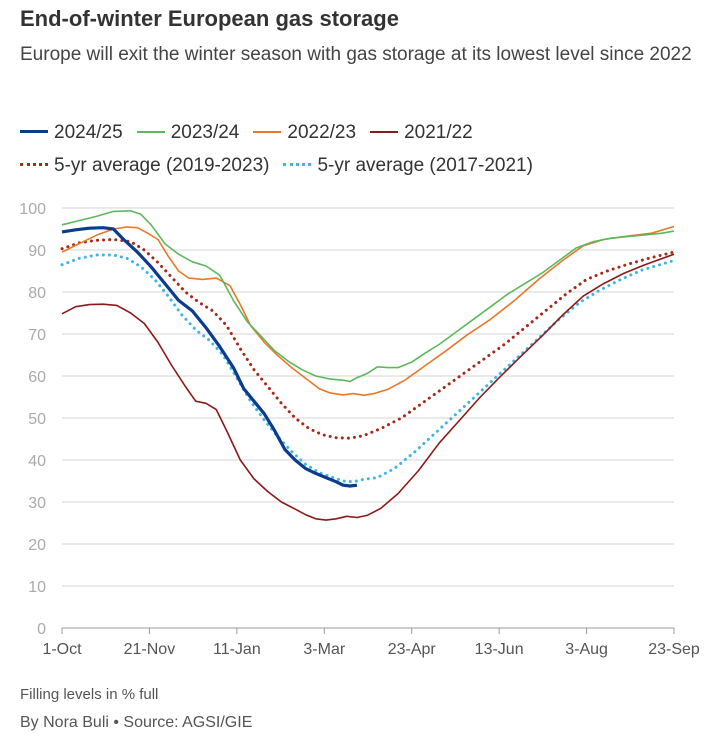 This screenshot has height=744, width=712. I want to click on legend-label-2: 2022/23, so click(322, 132).